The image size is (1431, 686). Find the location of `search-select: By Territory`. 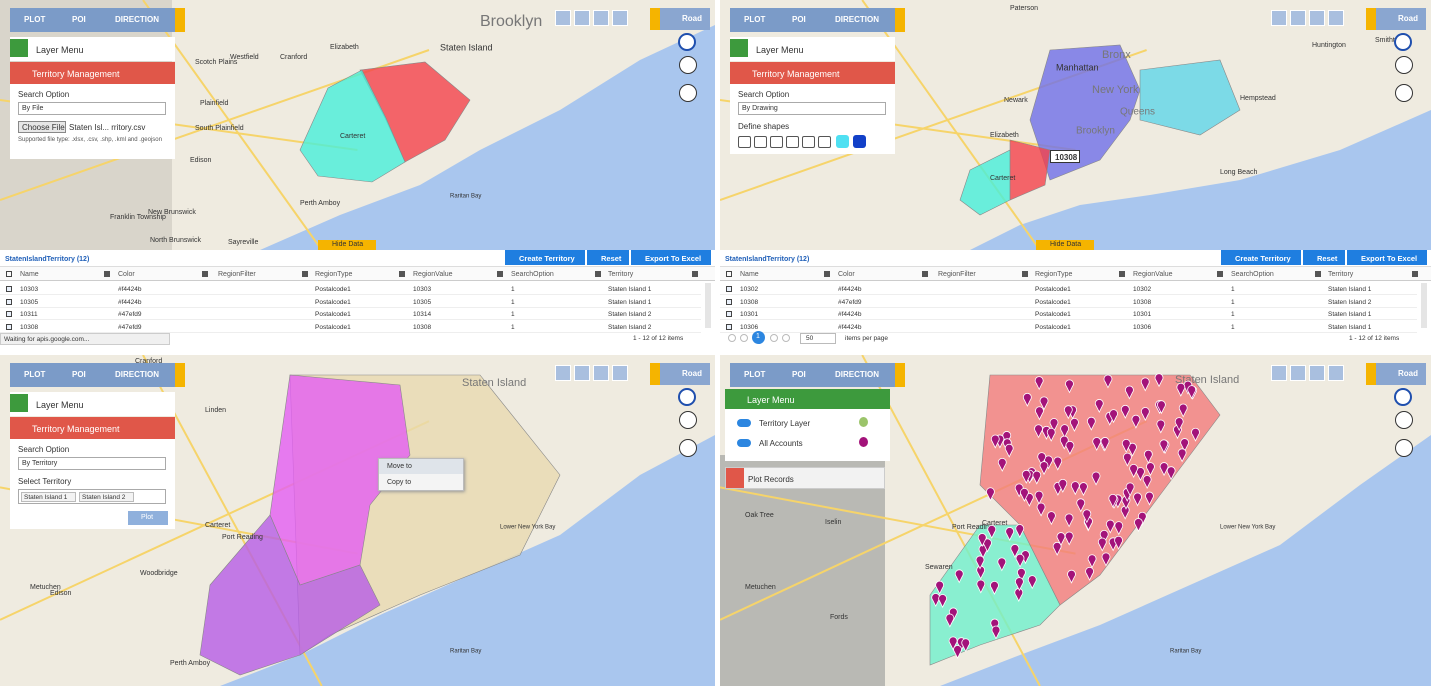

search-select: By Territory is located at coordinates (92, 463).